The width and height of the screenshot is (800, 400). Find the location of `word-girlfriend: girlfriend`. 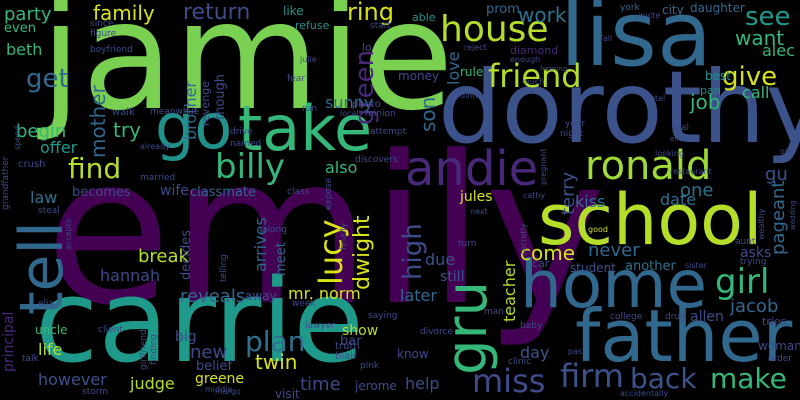

word-girlfriend: girlfriend is located at coordinates (144, 349).